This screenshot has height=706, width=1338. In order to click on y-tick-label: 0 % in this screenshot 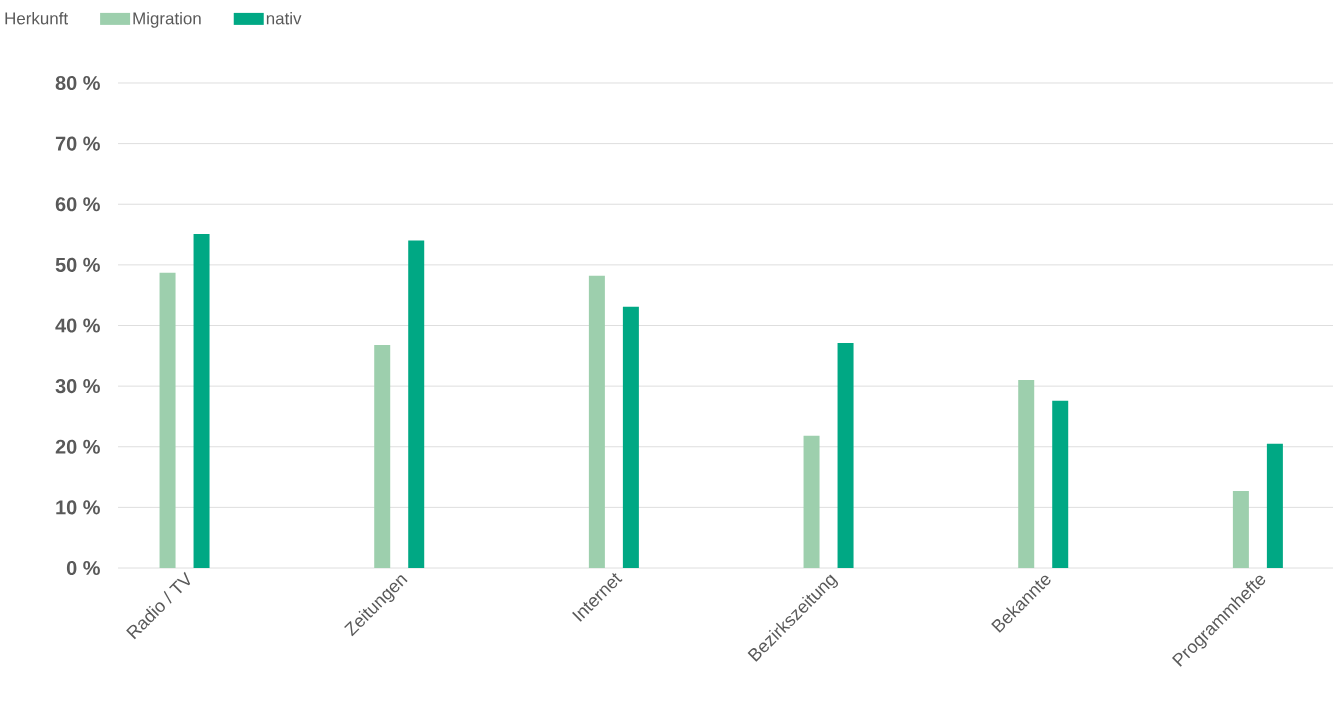, I will do `click(83, 568)`.